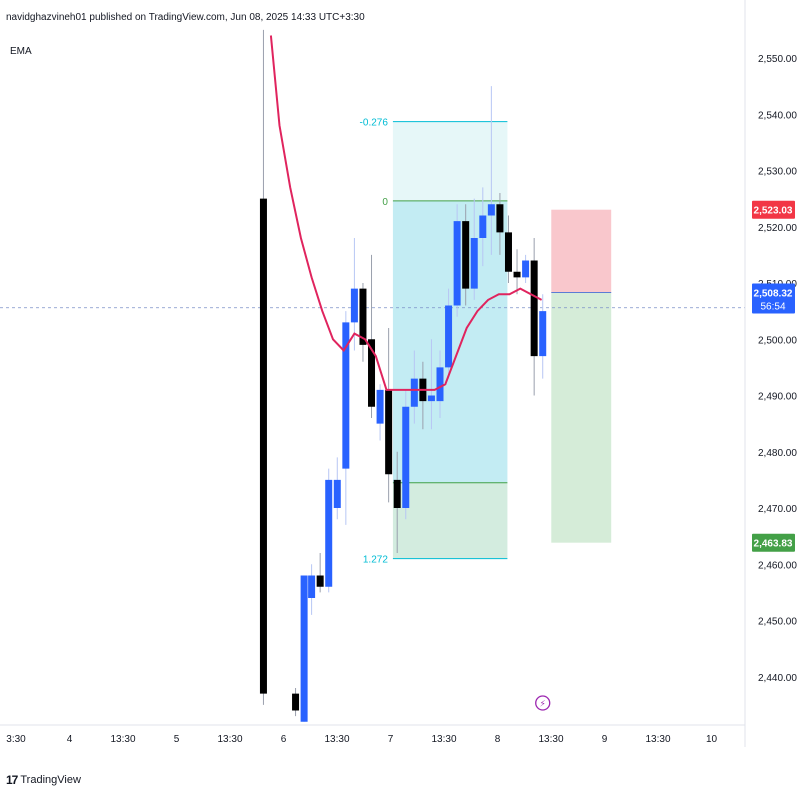  I want to click on price-tick-label: 2,550.00, so click(777, 59).